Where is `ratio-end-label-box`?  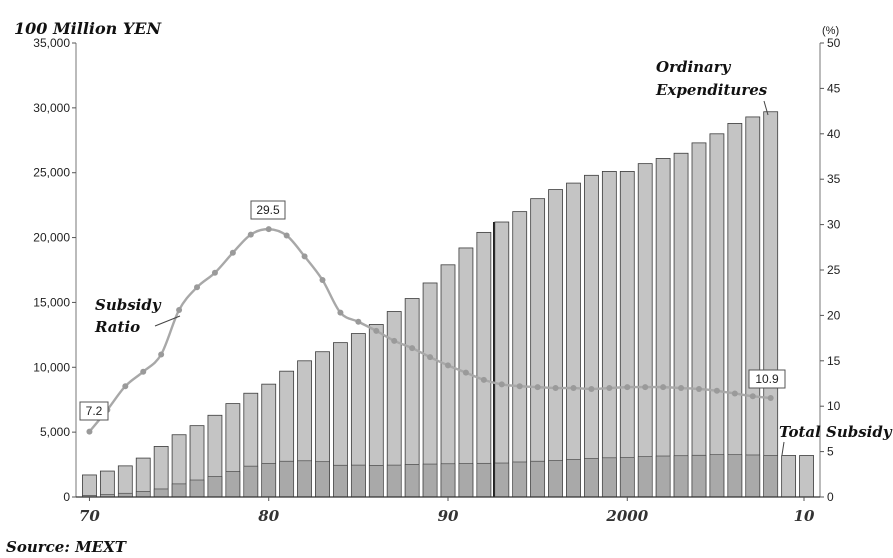
ratio-end-label-box is located at coordinates (767, 379).